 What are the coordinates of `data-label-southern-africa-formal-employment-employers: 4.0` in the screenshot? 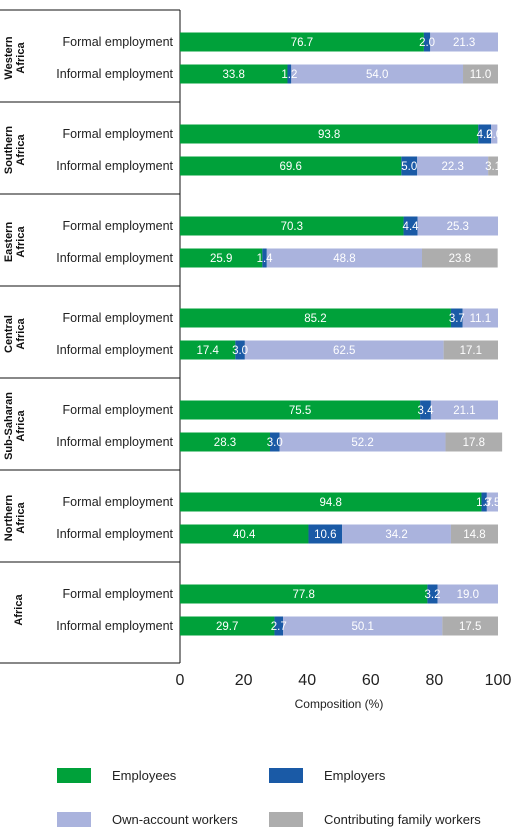 It's located at (485, 135).